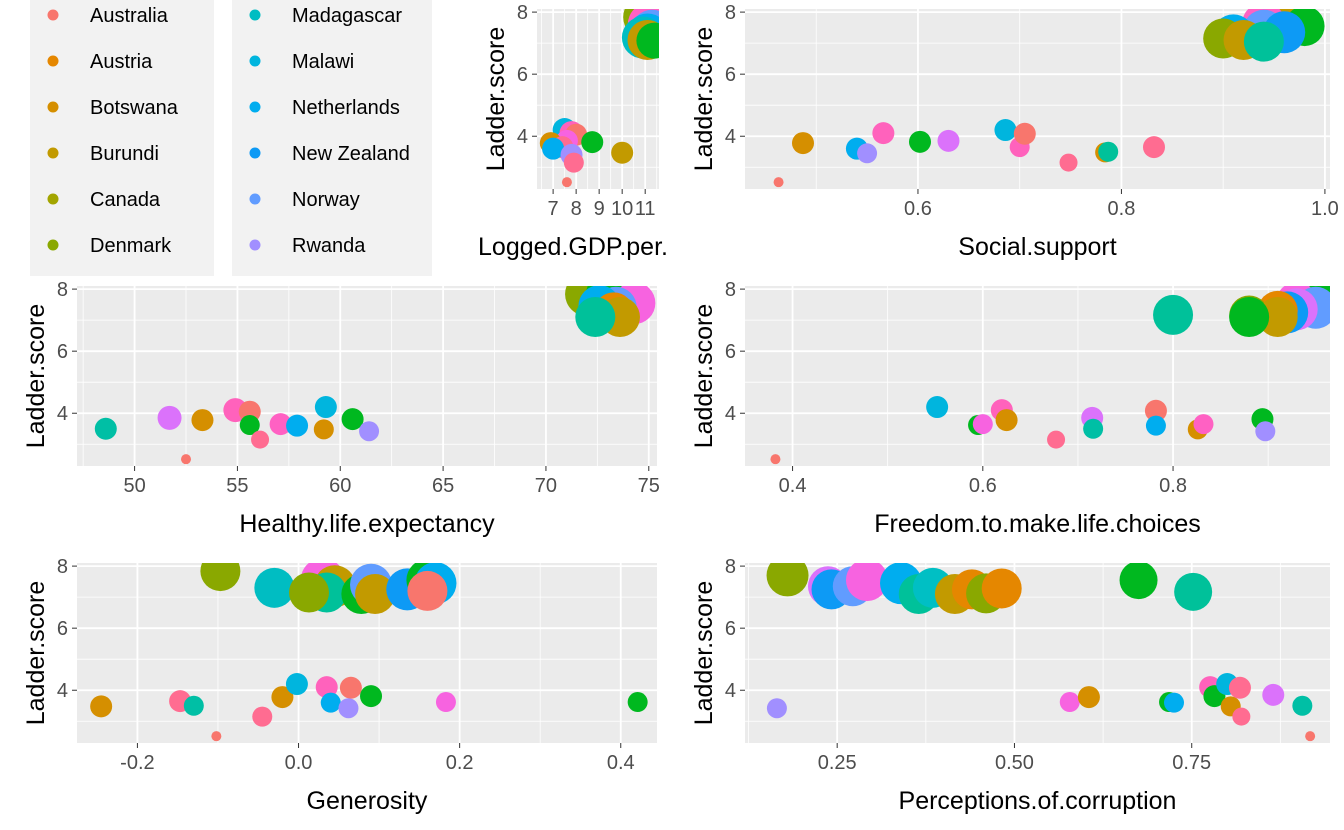 The width and height of the screenshot is (1344, 830). I want to click on legend-label: Austria, so click(121, 62).